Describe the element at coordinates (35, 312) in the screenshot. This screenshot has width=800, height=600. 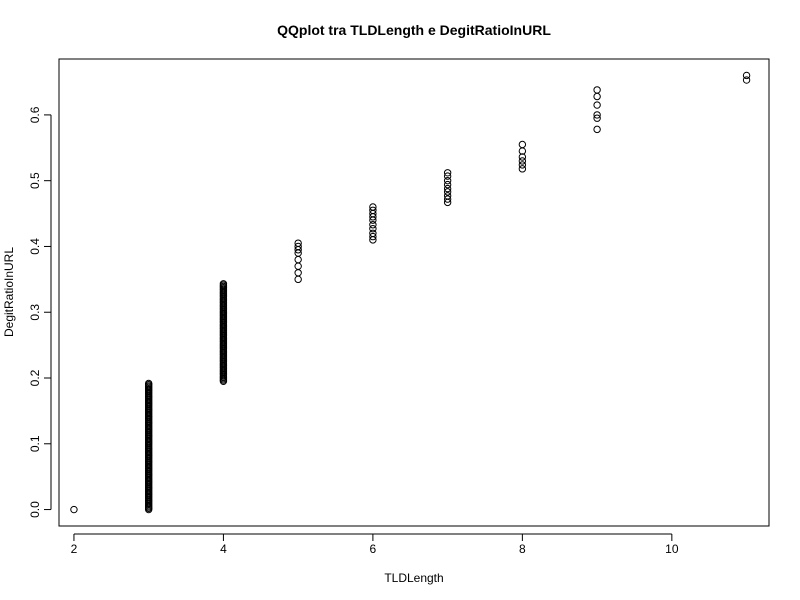
I see `y-tick-label: 0.3` at that location.